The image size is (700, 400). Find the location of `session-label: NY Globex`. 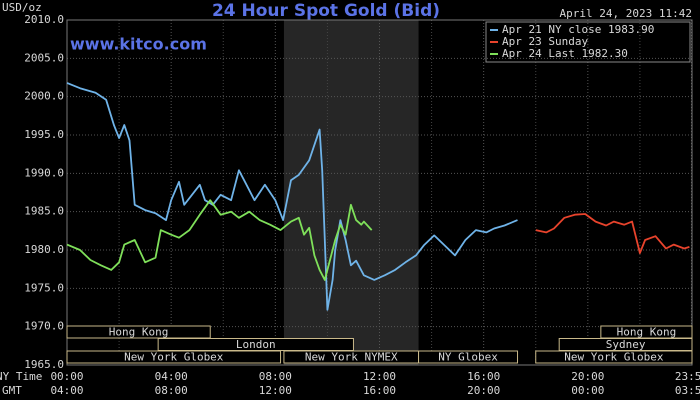

session-label: NY Globex is located at coordinates (468, 357).